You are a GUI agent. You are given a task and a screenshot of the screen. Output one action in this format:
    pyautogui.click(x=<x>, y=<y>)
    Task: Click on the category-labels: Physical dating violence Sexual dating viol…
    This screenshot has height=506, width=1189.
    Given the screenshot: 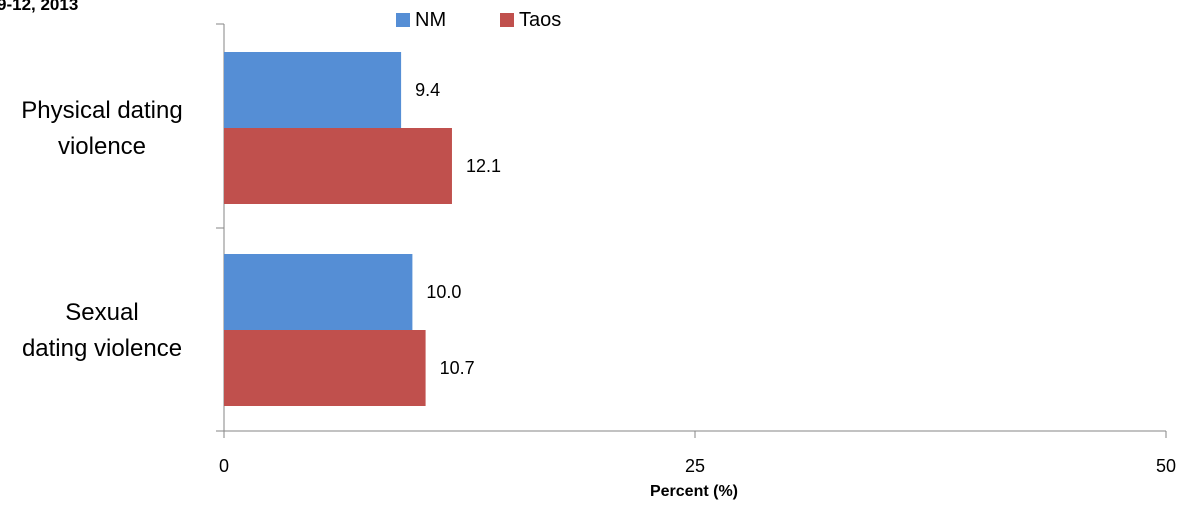 What is the action you would take?
    pyautogui.click(x=101, y=229)
    